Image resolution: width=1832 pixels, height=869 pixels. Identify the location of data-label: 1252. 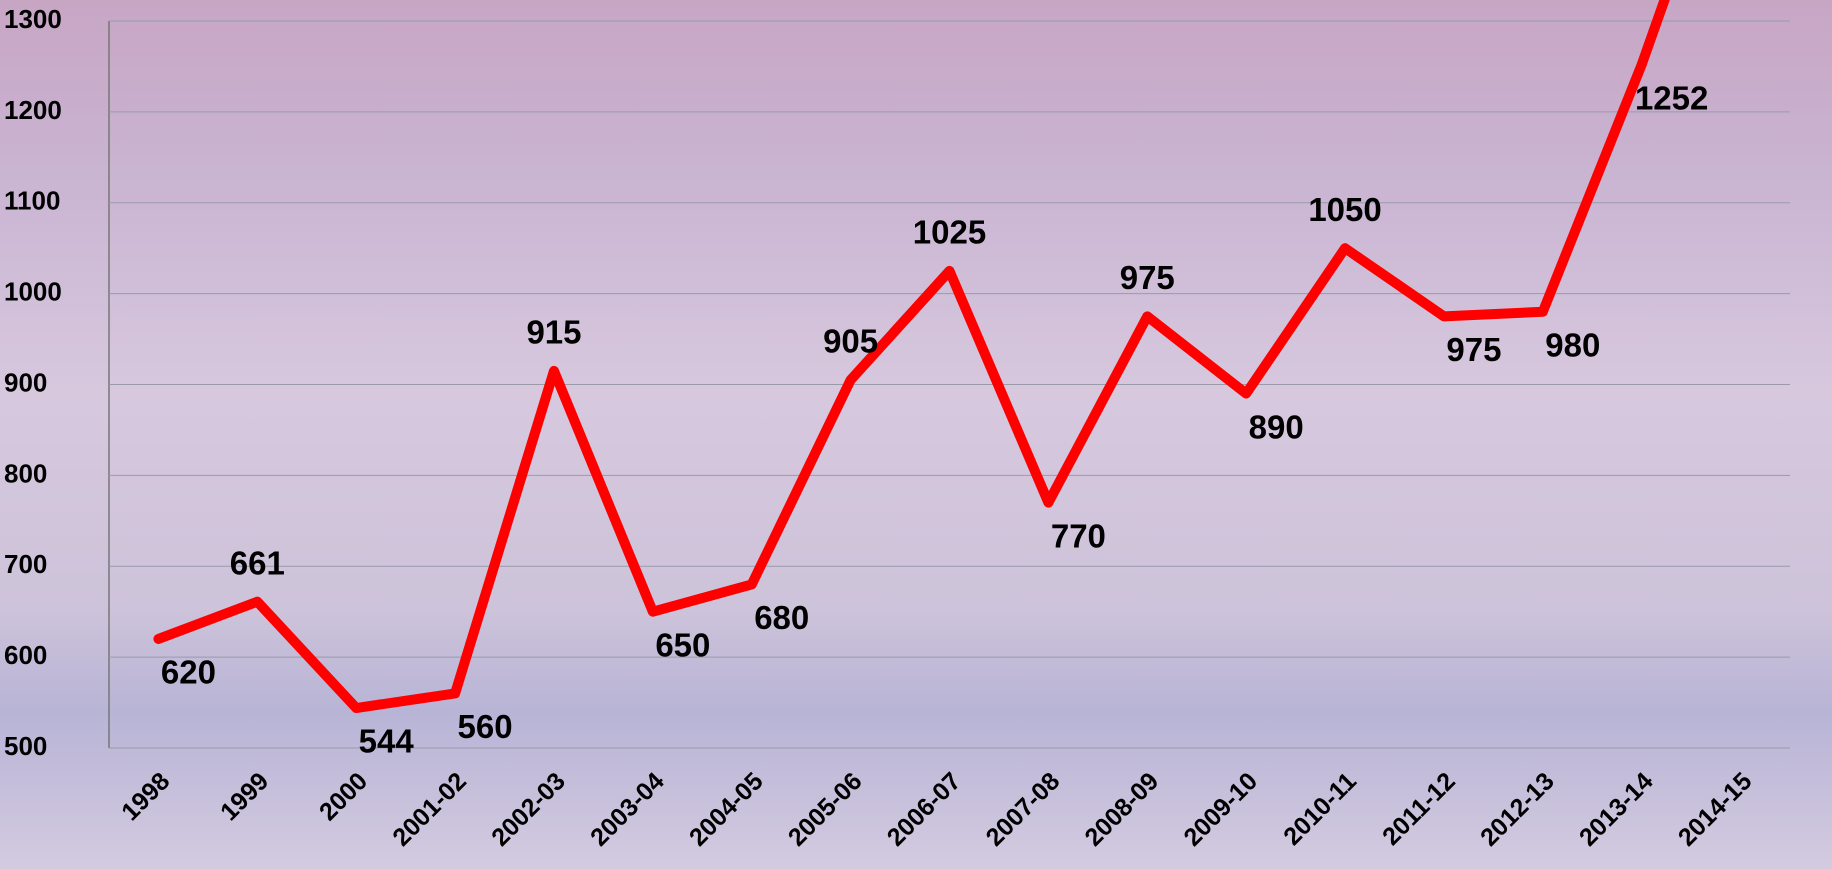
(1671, 97).